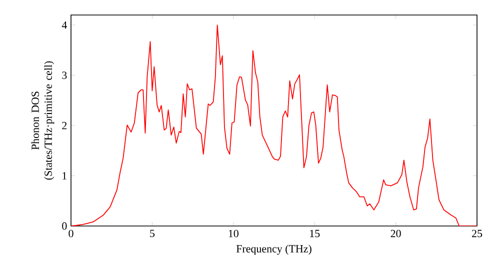 This screenshot has width=500, height=280. What do you see at coordinates (152, 234) in the screenshot?
I see `x-tick-label: 5` at bounding box center [152, 234].